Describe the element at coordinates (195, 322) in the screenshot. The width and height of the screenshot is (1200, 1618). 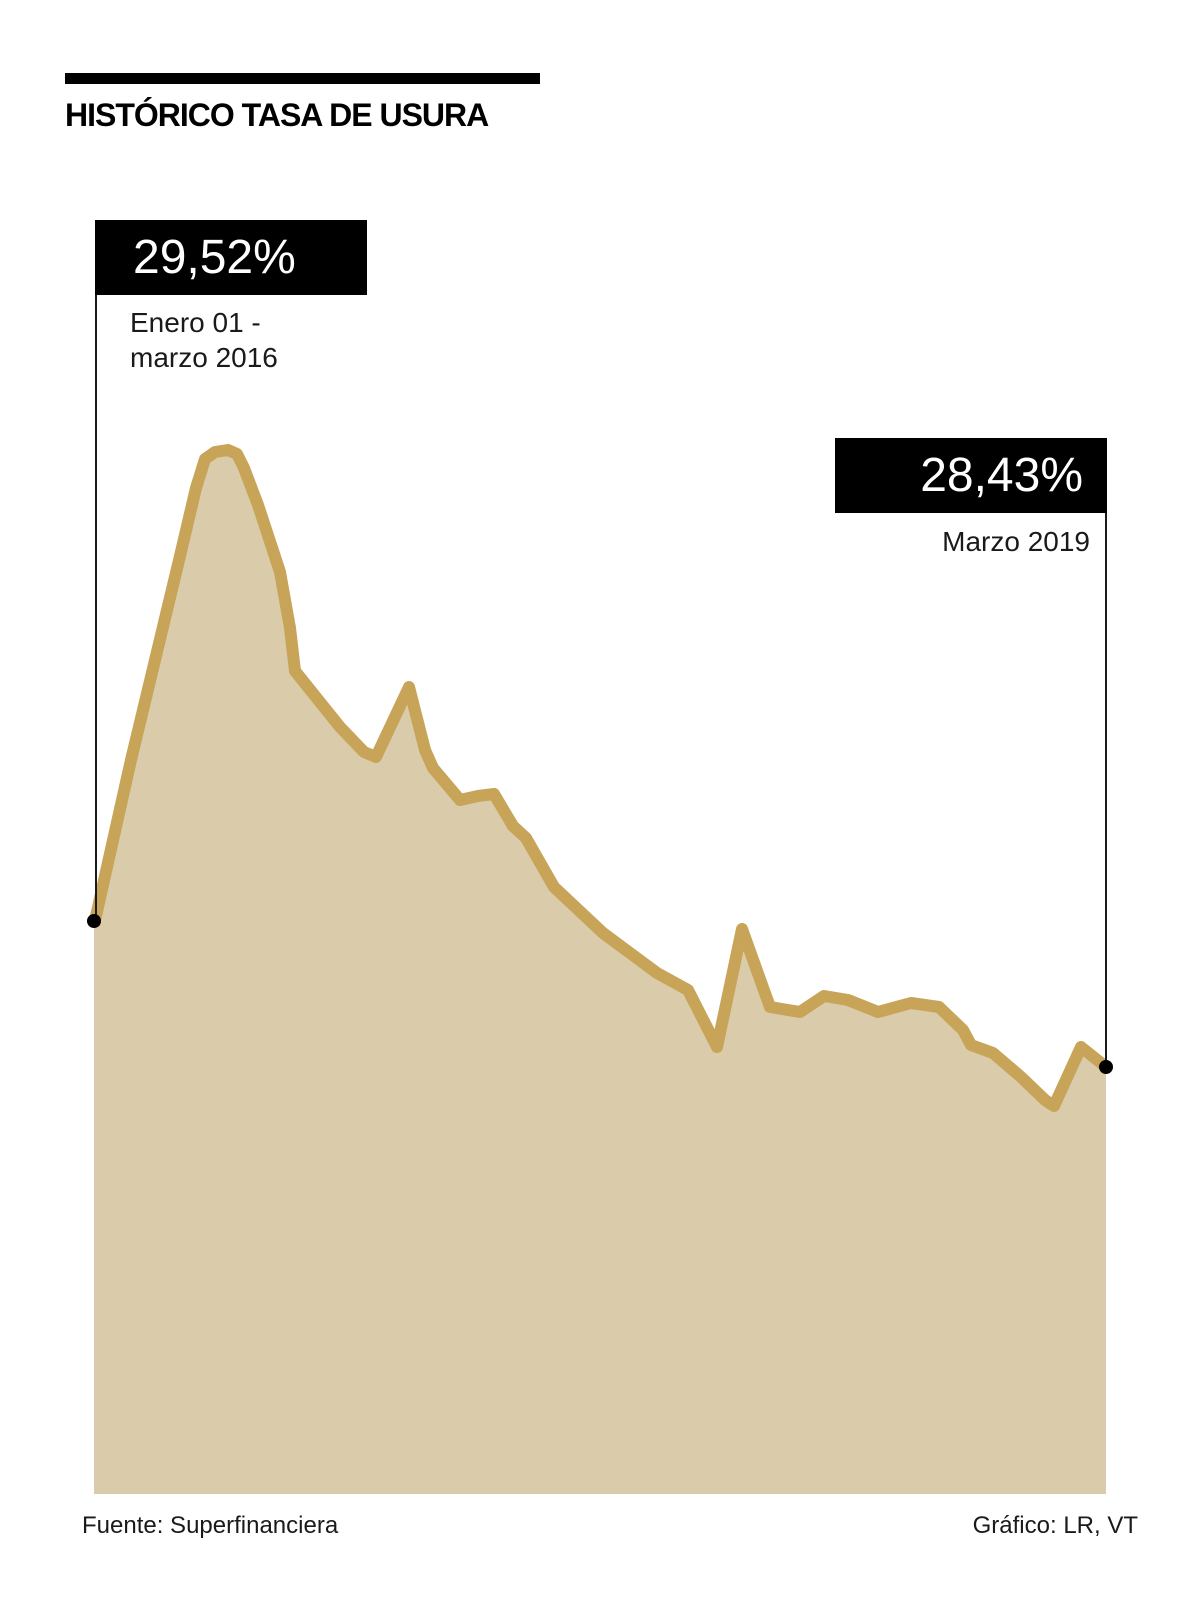
I see `start-period-line1: Enero 01 -` at that location.